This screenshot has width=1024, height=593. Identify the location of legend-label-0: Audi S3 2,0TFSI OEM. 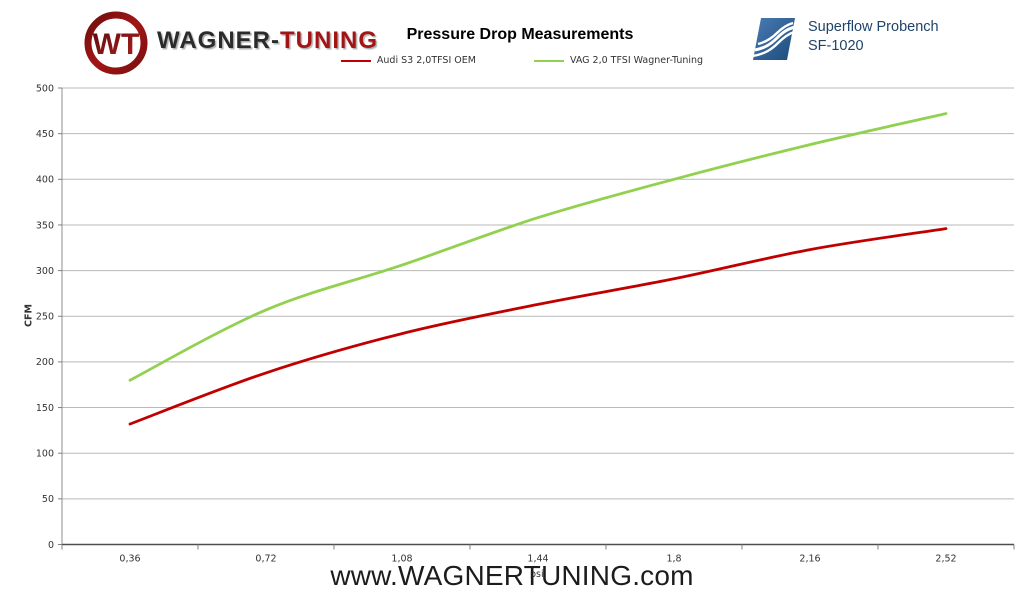
(426, 60).